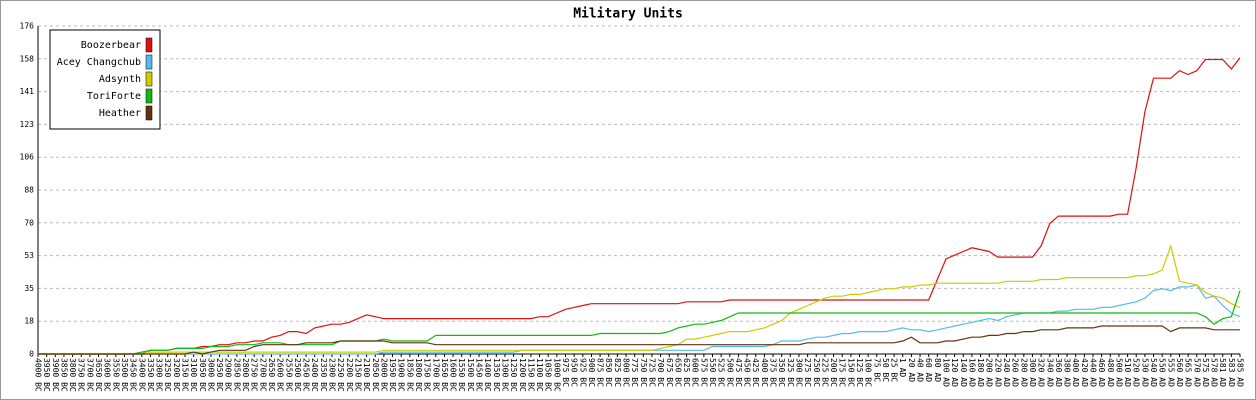 This screenshot has height=400, width=1256. I want to click on y-tick-label: 158, so click(27, 58).